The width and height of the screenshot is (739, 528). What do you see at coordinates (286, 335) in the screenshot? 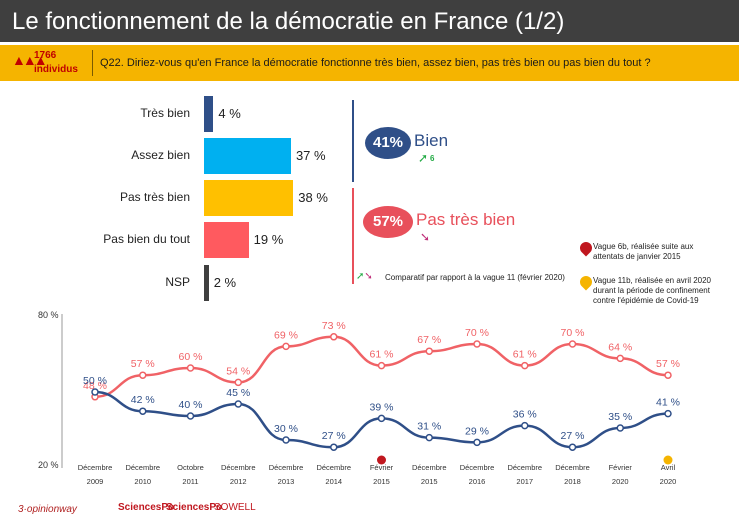
I see `series-red-data-label: 69 %` at bounding box center [286, 335].